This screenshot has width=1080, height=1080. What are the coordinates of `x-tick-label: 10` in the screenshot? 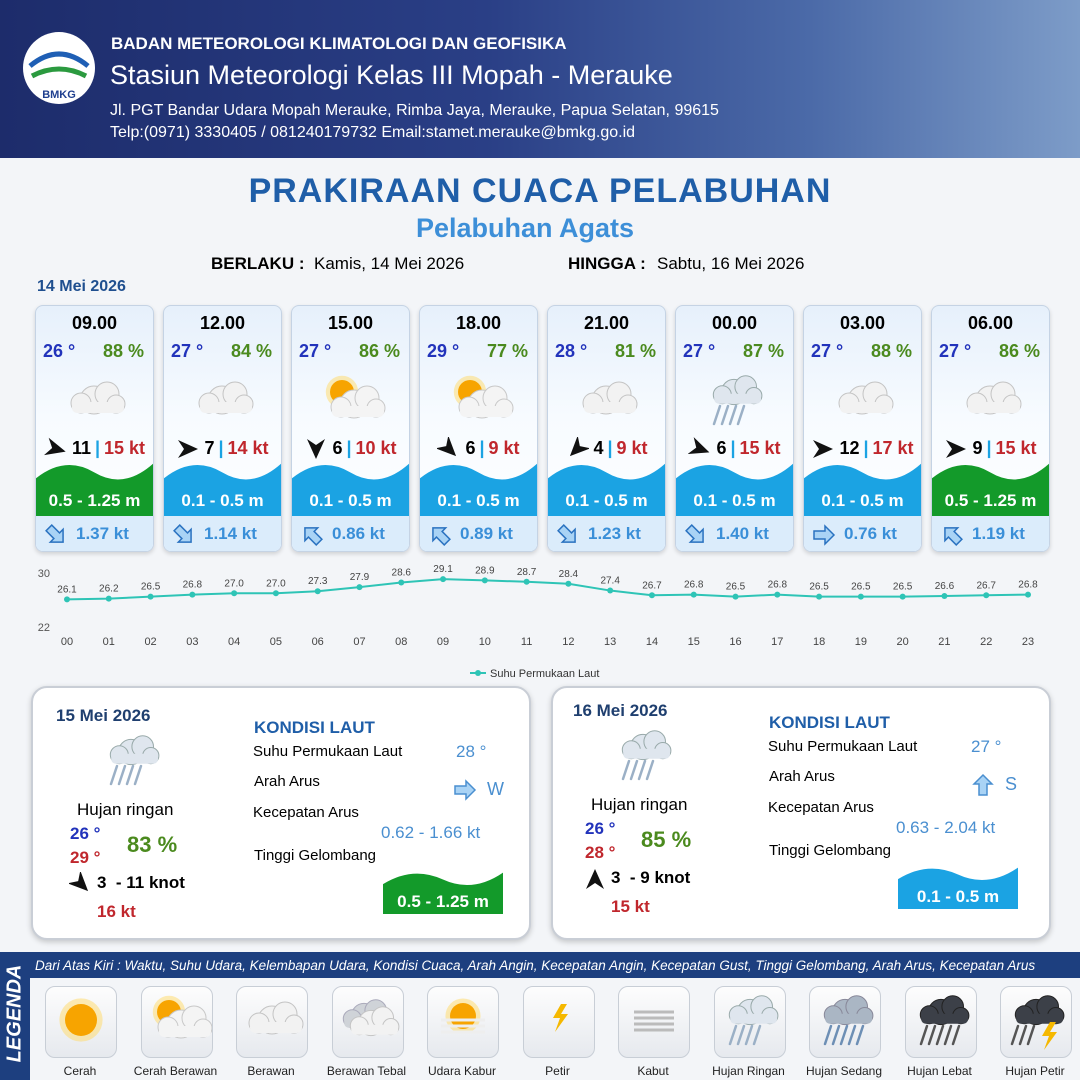 It's located at (485, 642).